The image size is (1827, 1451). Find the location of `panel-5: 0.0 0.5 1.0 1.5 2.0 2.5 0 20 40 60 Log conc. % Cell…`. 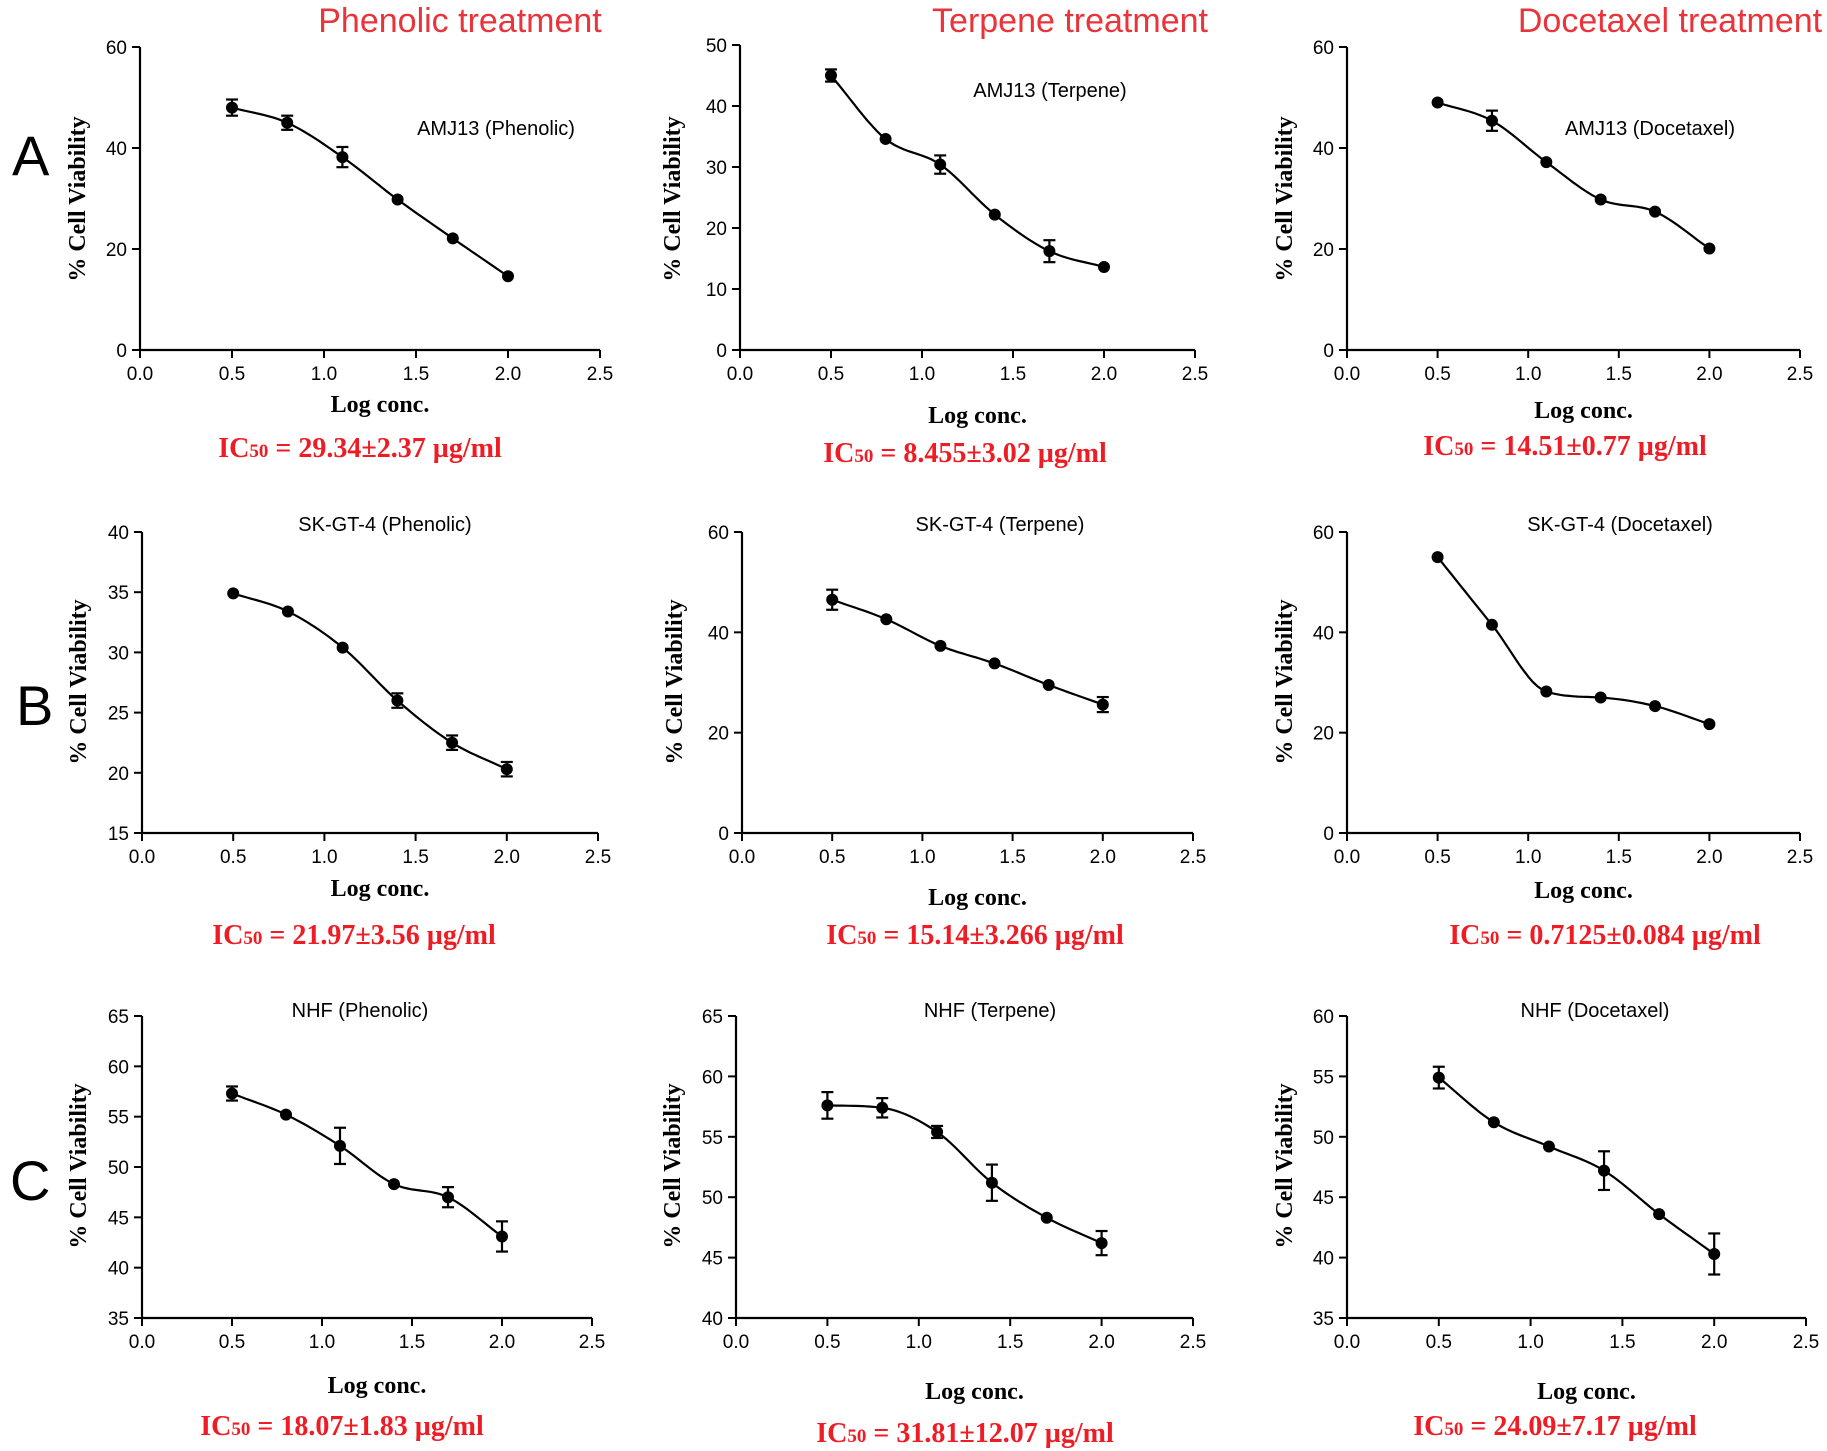

panel-5: 0.0 0.5 1.0 1.5 2.0 2.5 0 20 40 60 Log conc. % Cell… is located at coordinates (934, 732).